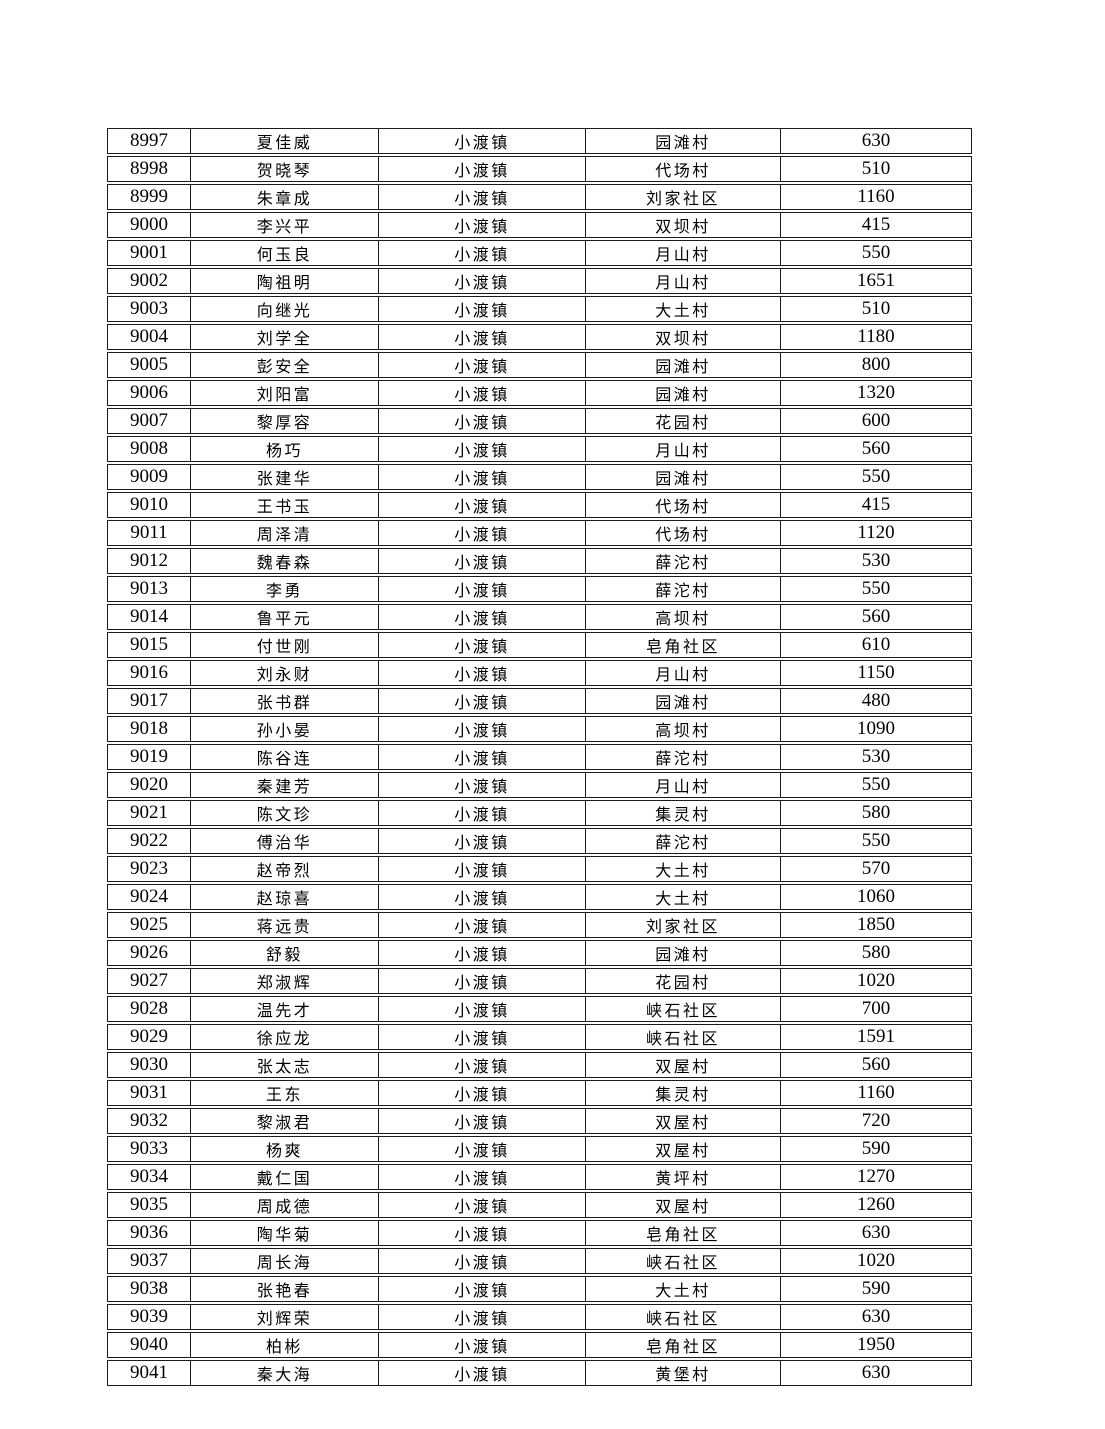 The image size is (1105, 1429). Describe the element at coordinates (148, 981) in the screenshot. I see `cell-serial-number: 9027` at that location.